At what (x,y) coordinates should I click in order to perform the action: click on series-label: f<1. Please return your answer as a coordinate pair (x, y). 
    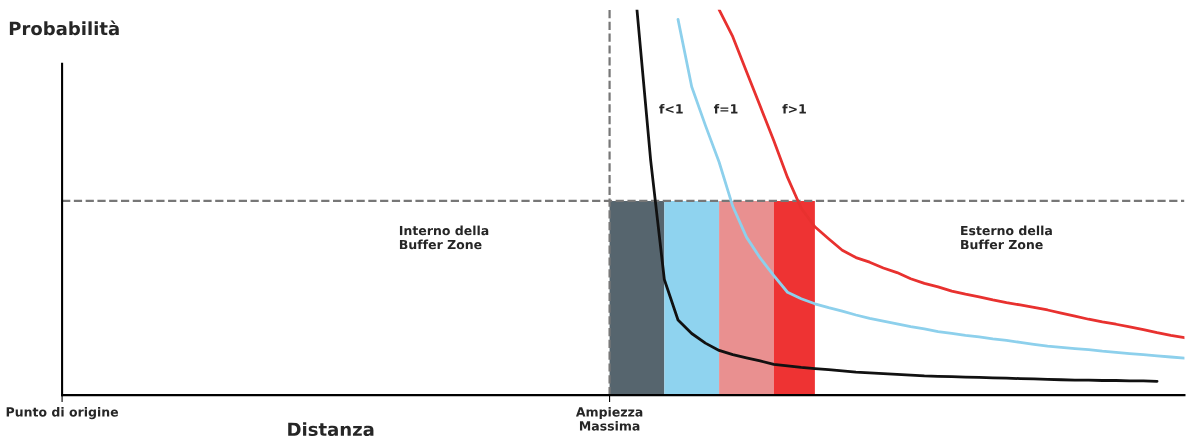
    Looking at the image, I should click on (671, 108).